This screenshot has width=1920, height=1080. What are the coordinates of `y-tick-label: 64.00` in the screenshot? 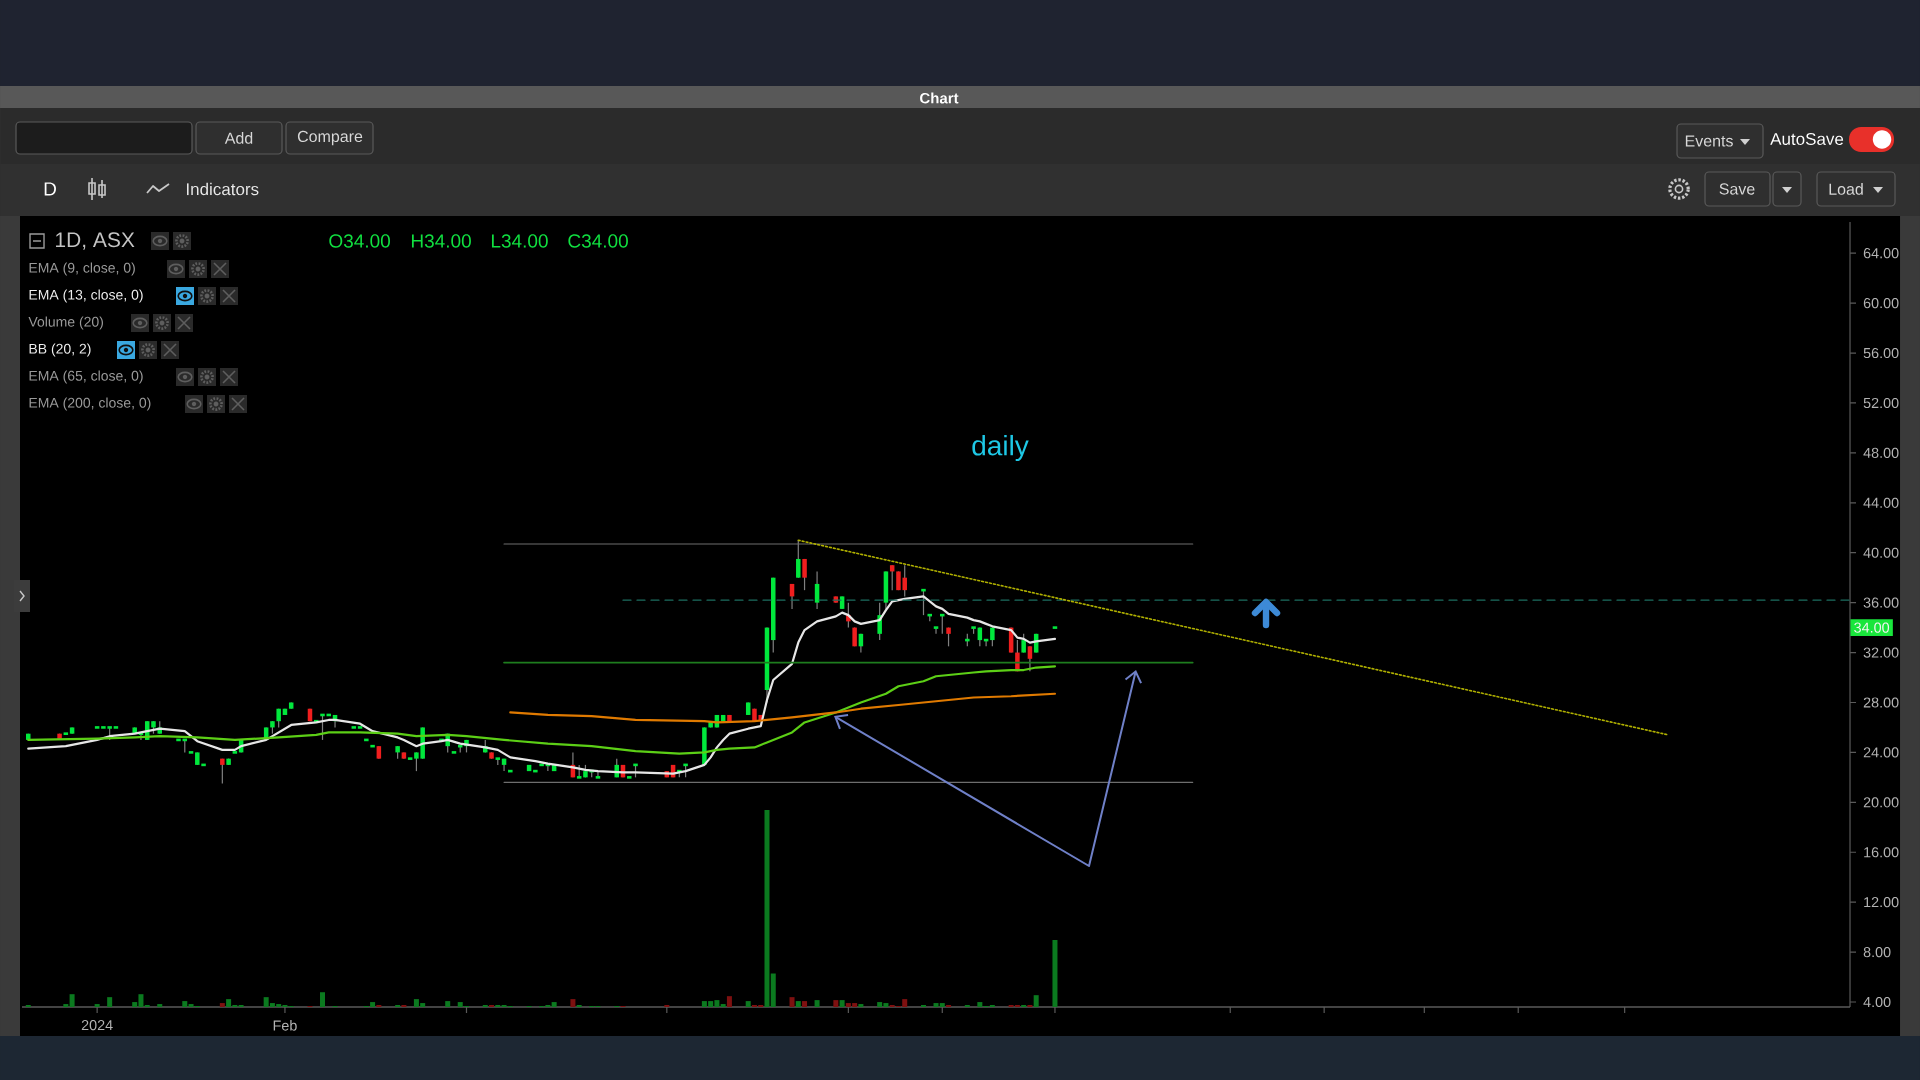 It's located at (1881, 253).